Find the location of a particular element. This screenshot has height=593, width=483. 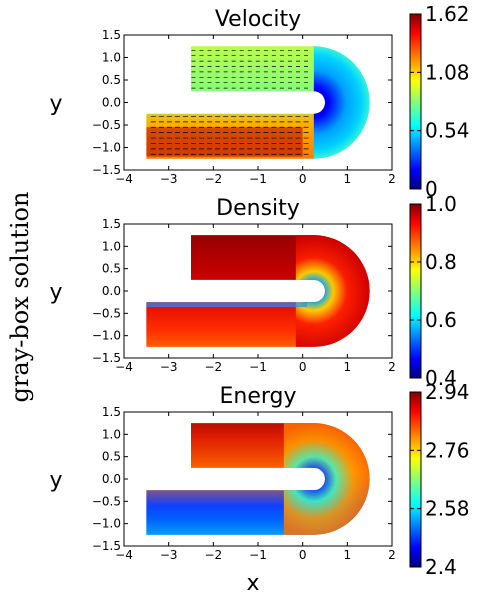

colorbar-tick-label: 1.0 is located at coordinates (441, 204).